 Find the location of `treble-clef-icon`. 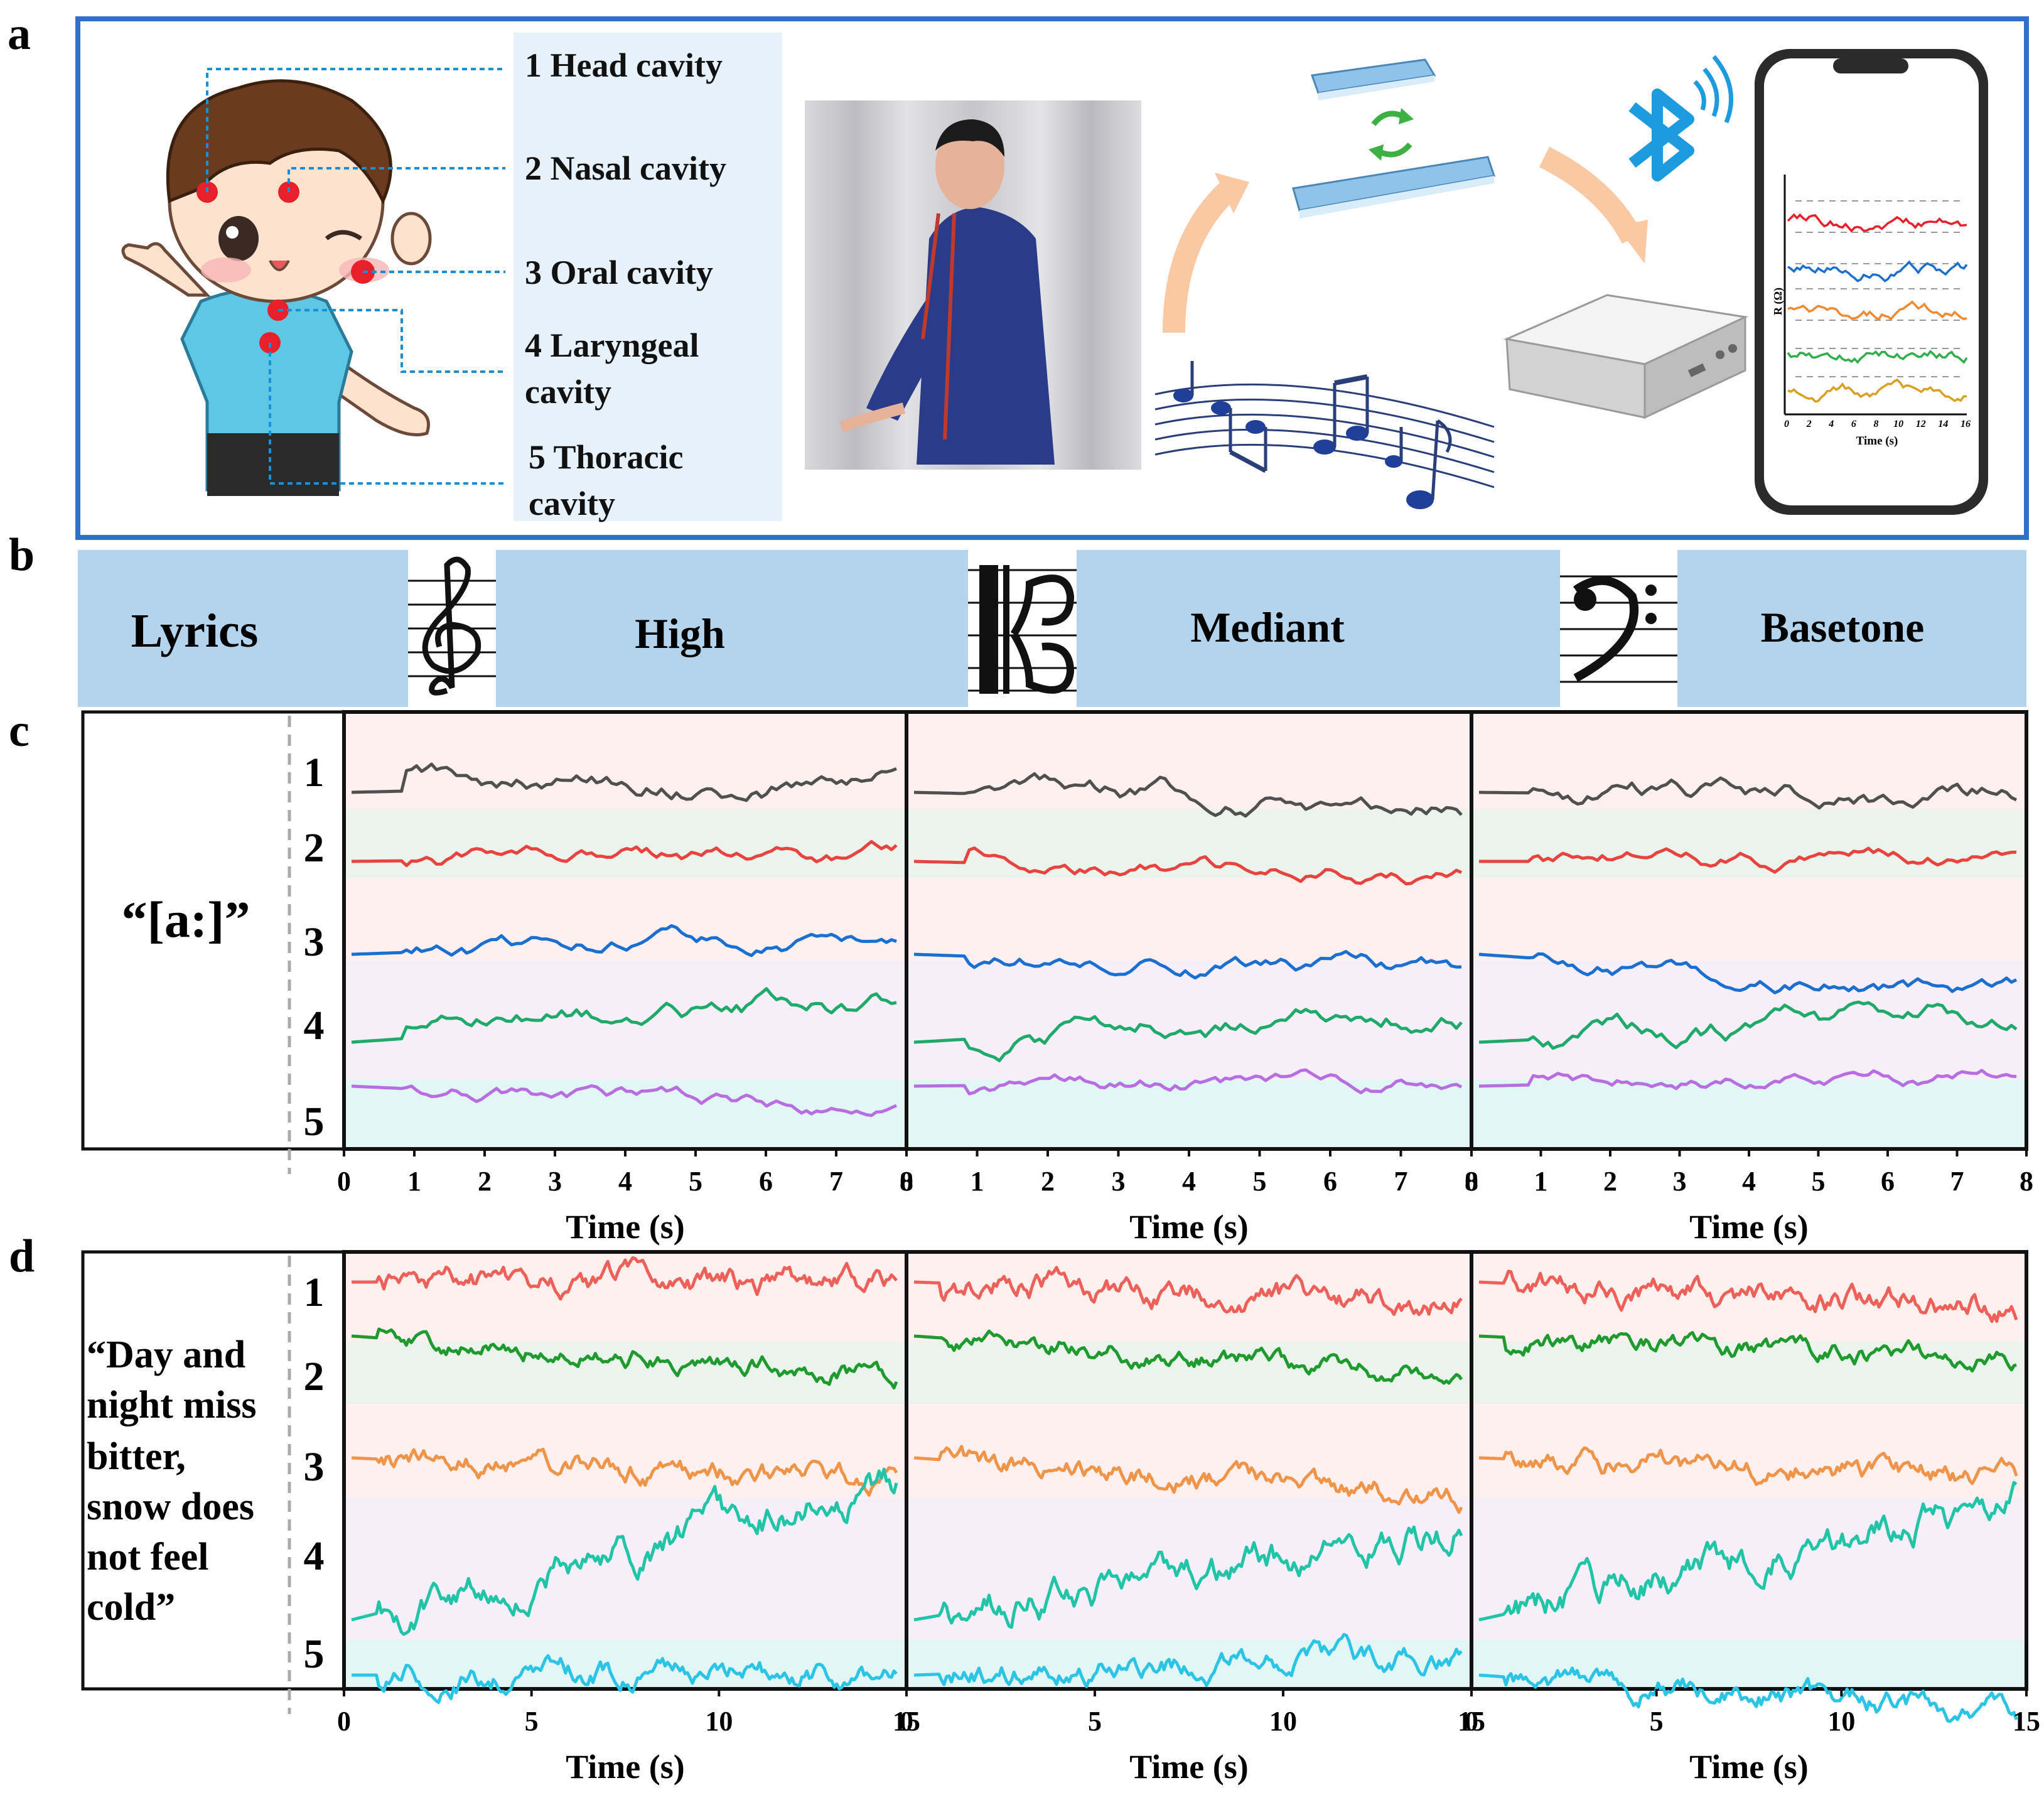

treble-clef-icon is located at coordinates (452, 626).